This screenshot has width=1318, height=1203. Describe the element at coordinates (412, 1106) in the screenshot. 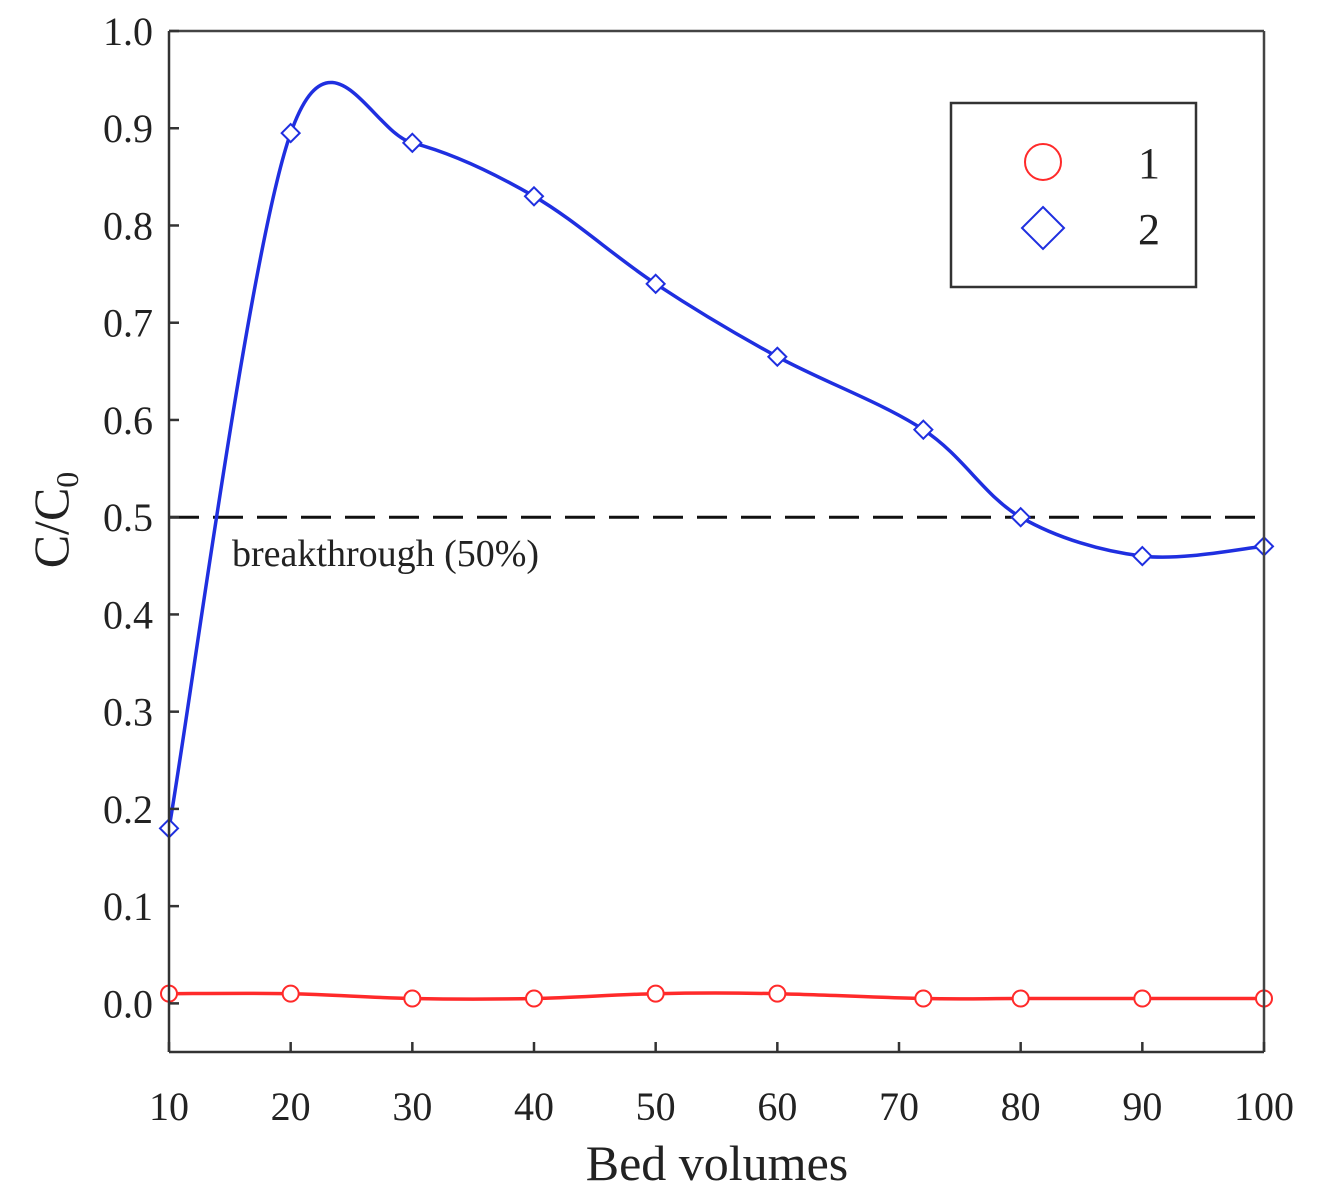

I see `x-tick-label: 30` at that location.